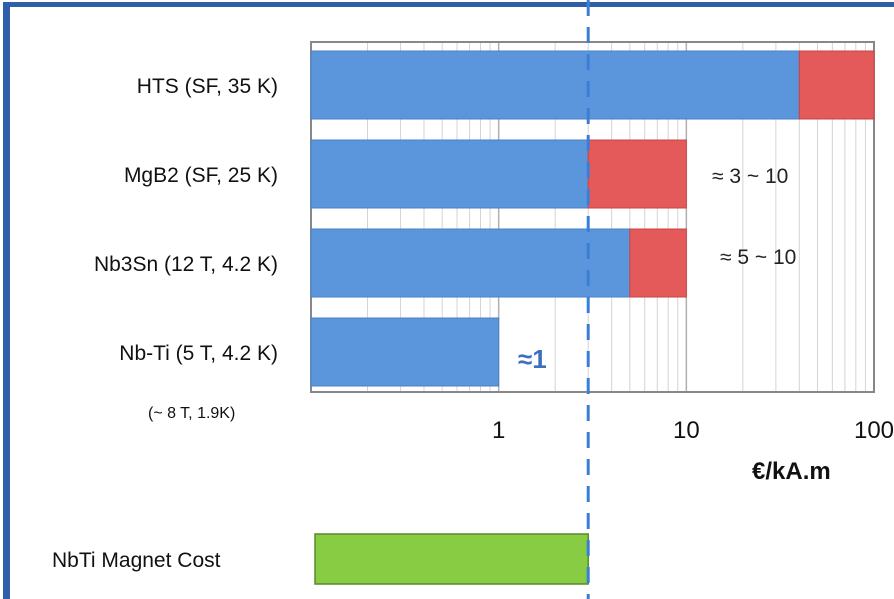  I want to click on x-tick-label: 100, so click(874, 430).